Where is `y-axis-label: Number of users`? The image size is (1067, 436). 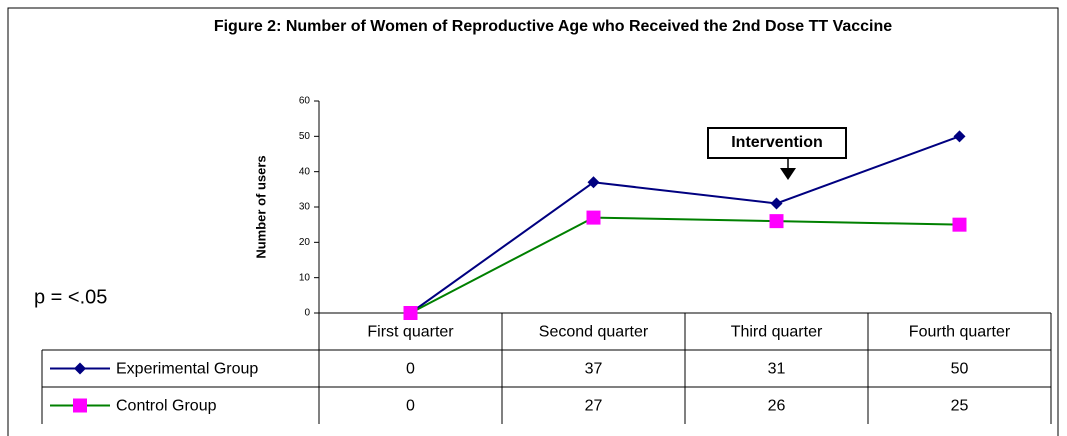 y-axis-label: Number of users is located at coordinates (260, 206).